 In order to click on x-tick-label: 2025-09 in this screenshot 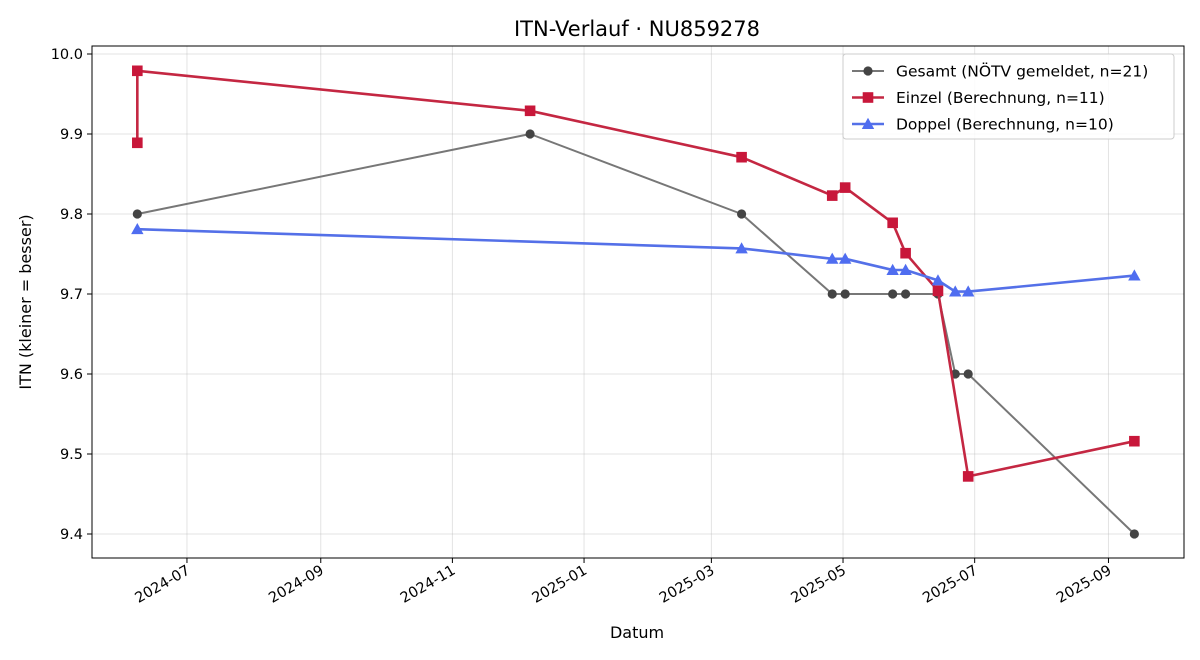, I will do `click(1084, 585)`.